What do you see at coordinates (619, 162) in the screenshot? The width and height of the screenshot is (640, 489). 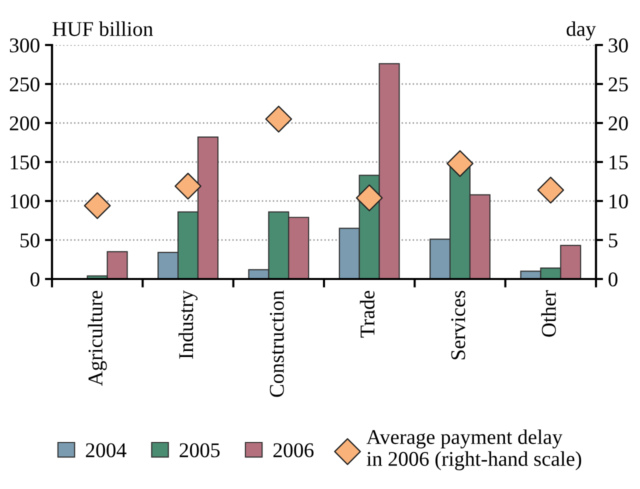 I see `y2-tick-label: 15` at bounding box center [619, 162].